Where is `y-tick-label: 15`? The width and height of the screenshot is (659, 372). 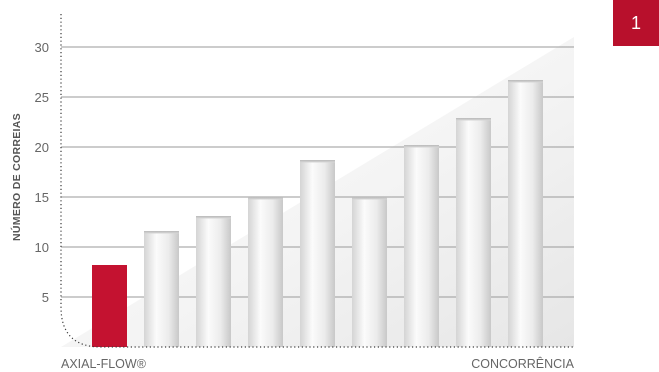 y-tick-label: 15 is located at coordinates (42, 197).